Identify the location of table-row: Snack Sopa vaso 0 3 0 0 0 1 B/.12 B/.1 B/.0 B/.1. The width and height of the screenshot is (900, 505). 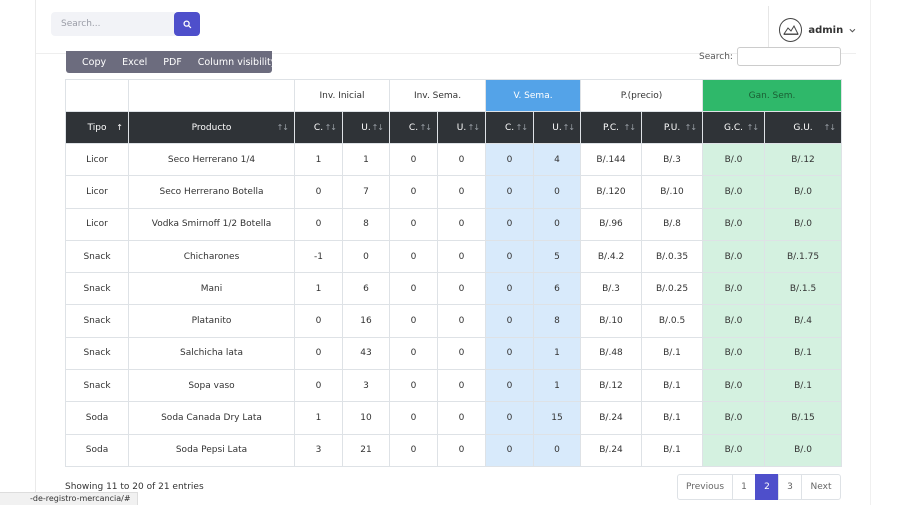
(454, 386).